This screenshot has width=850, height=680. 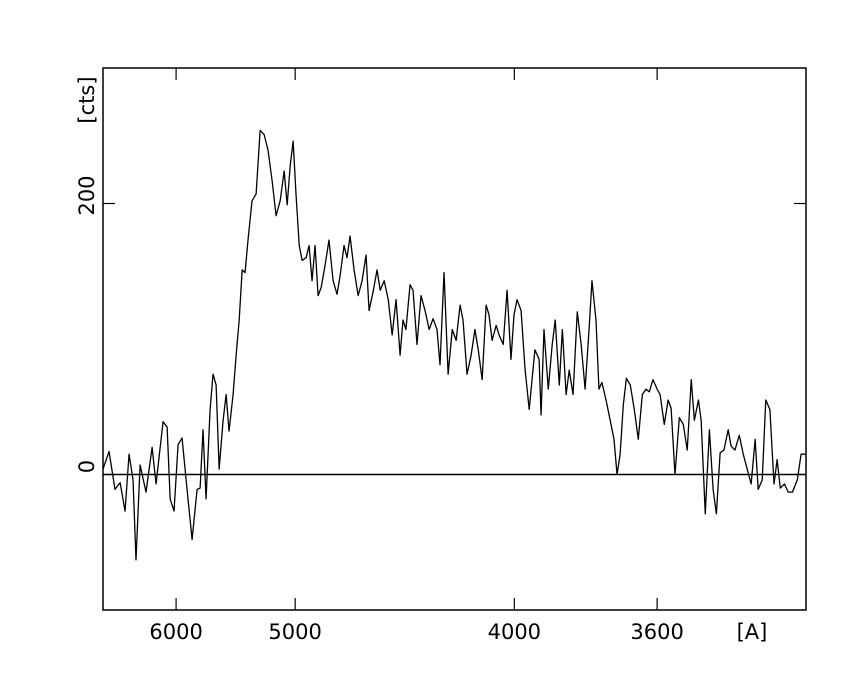 I want to click on y-axis-label: [cts], so click(x=87, y=99).